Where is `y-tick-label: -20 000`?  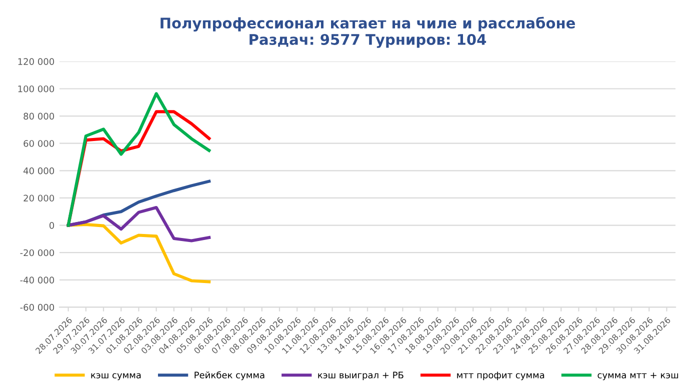 y-tick-label: -20 000 is located at coordinates (37, 252).